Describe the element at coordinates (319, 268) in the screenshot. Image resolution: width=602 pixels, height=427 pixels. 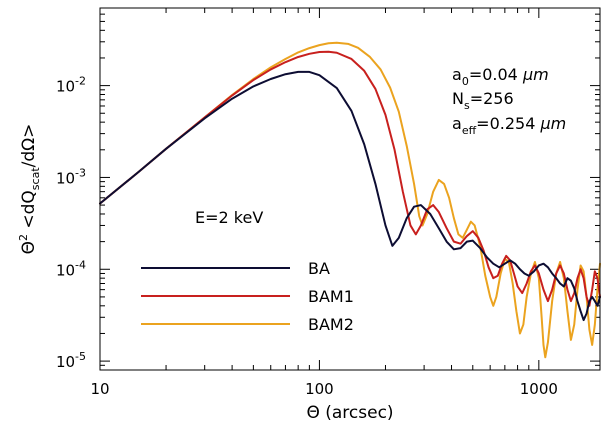
I see `legend-label-ba: BA` at that location.